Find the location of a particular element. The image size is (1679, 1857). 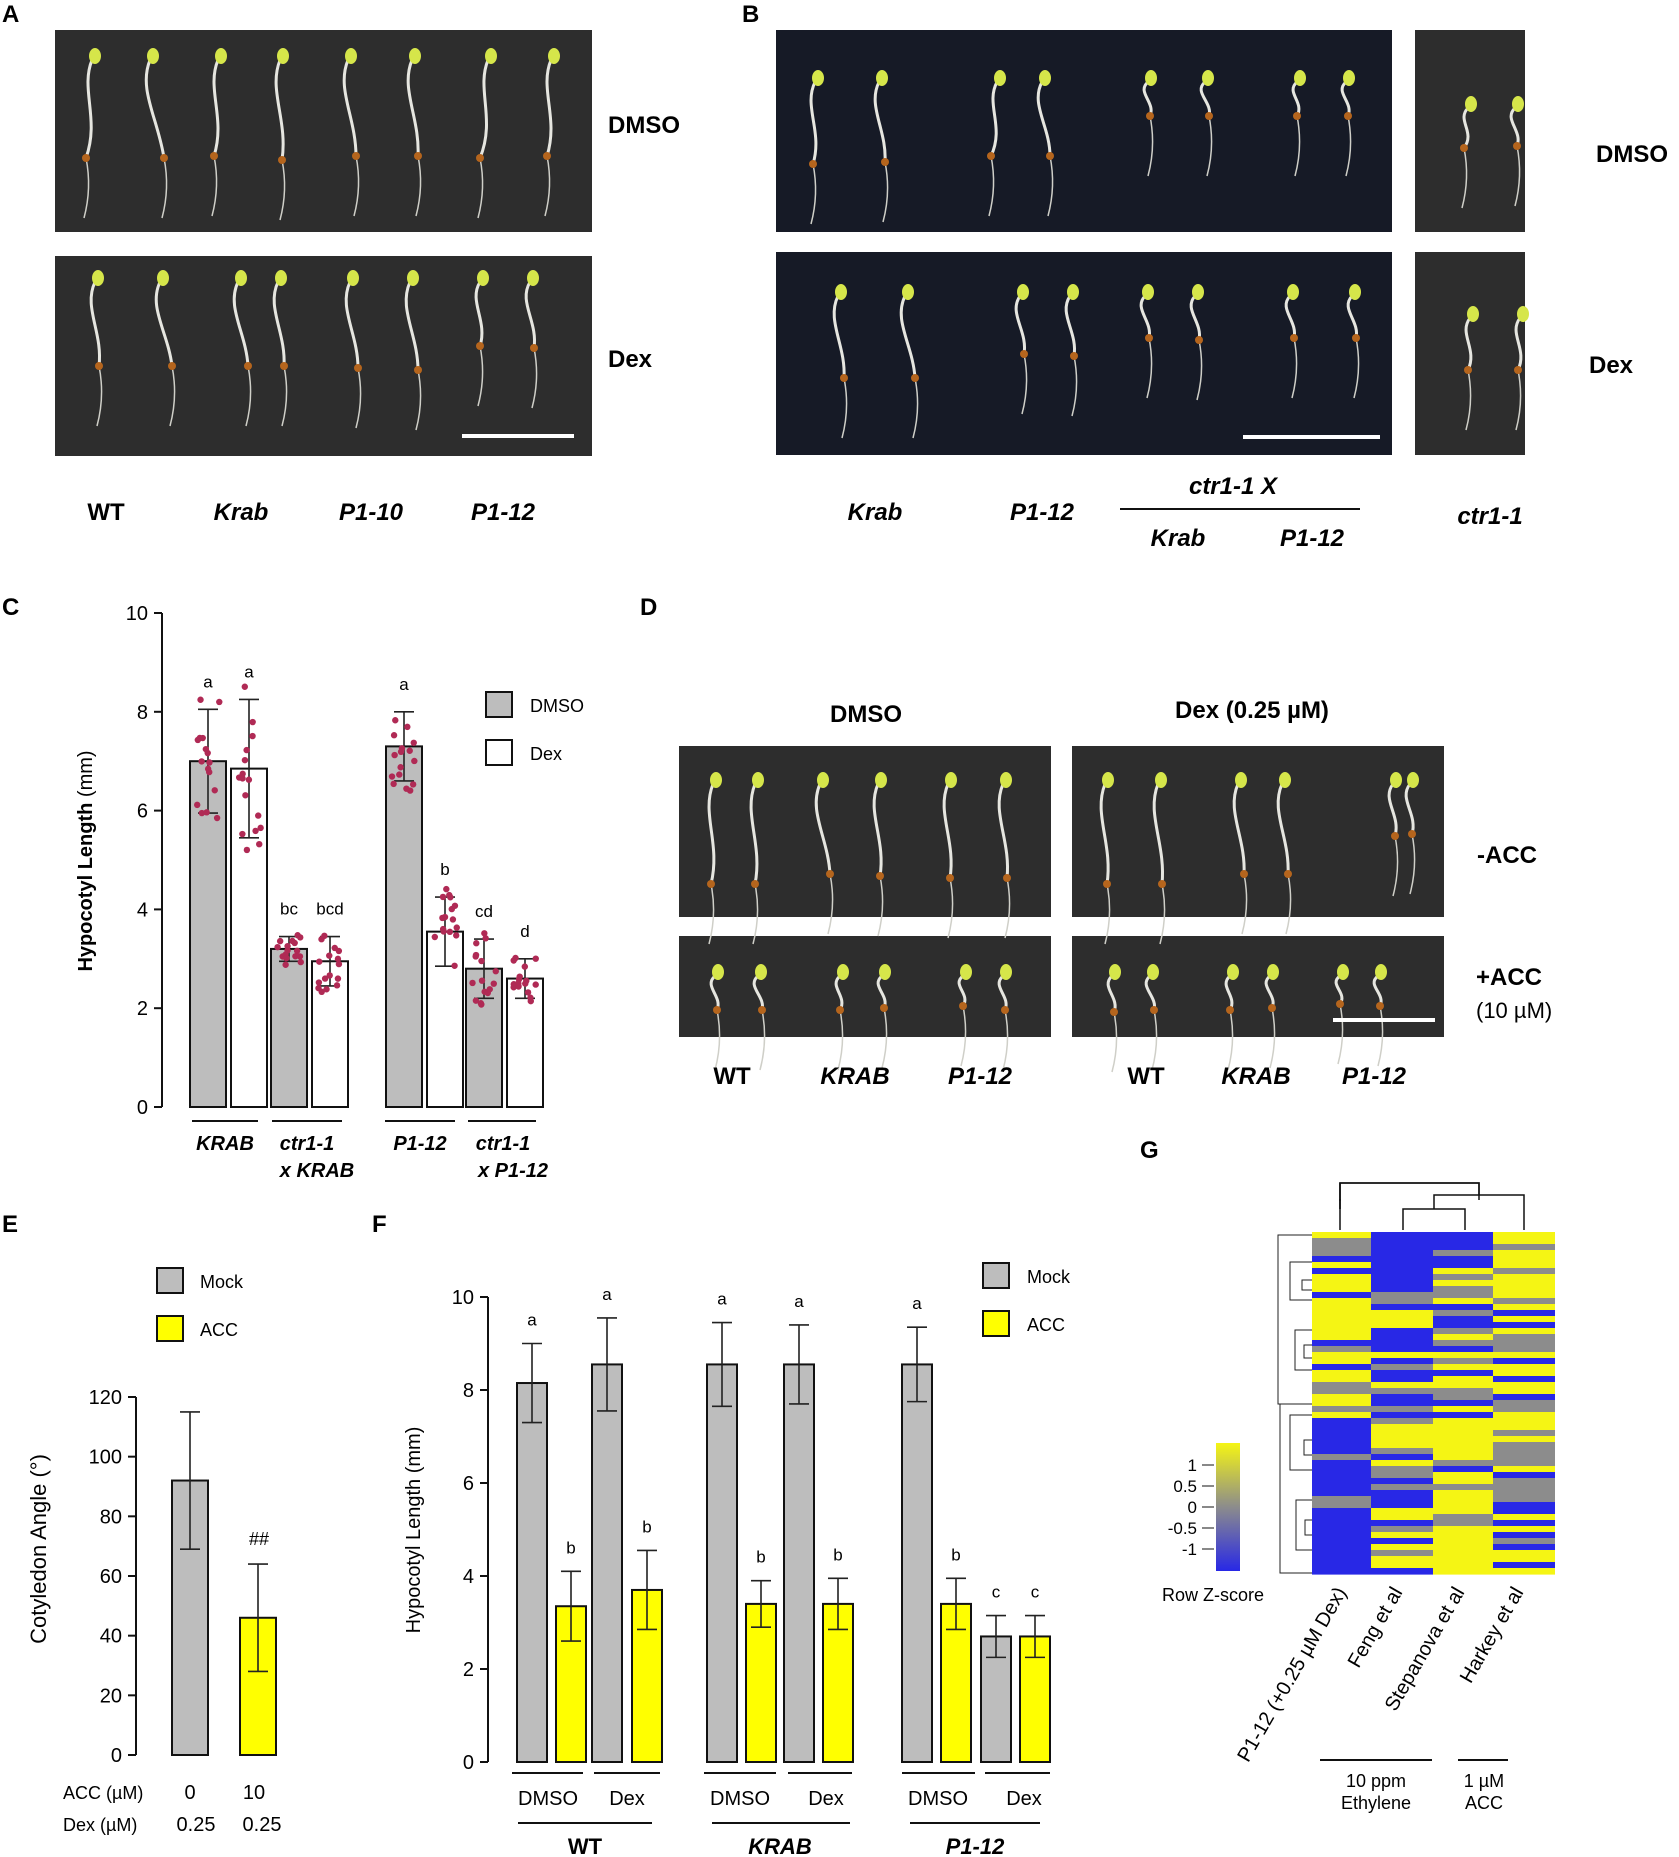

significance-letter: c is located at coordinates (996, 1592).